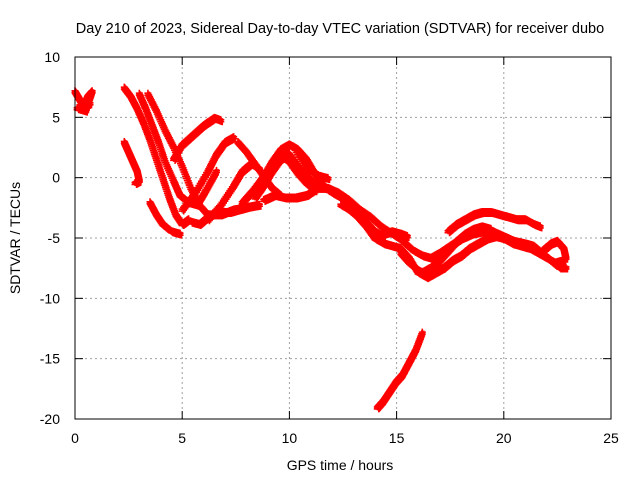 This screenshot has height=480, width=640. I want to click on series-track-f, so click(165, 218).